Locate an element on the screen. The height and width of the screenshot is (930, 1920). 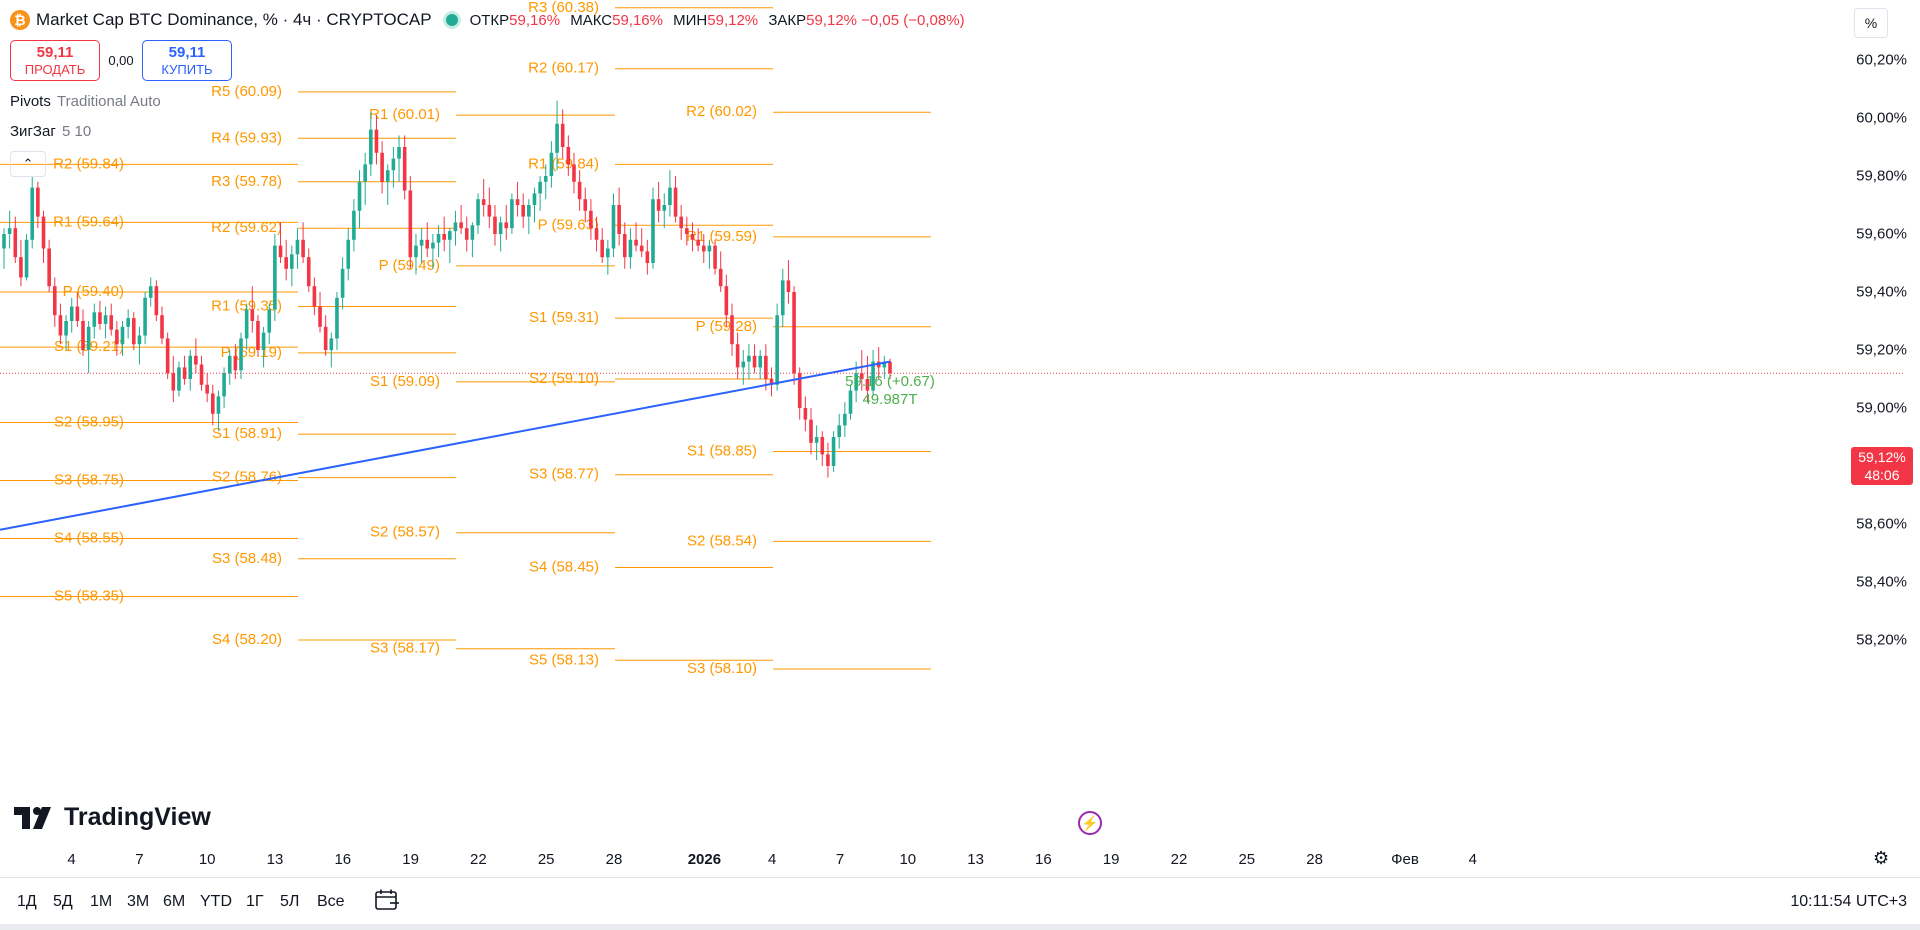
pivot-label: R3 (59.78) is located at coordinates (246, 181).